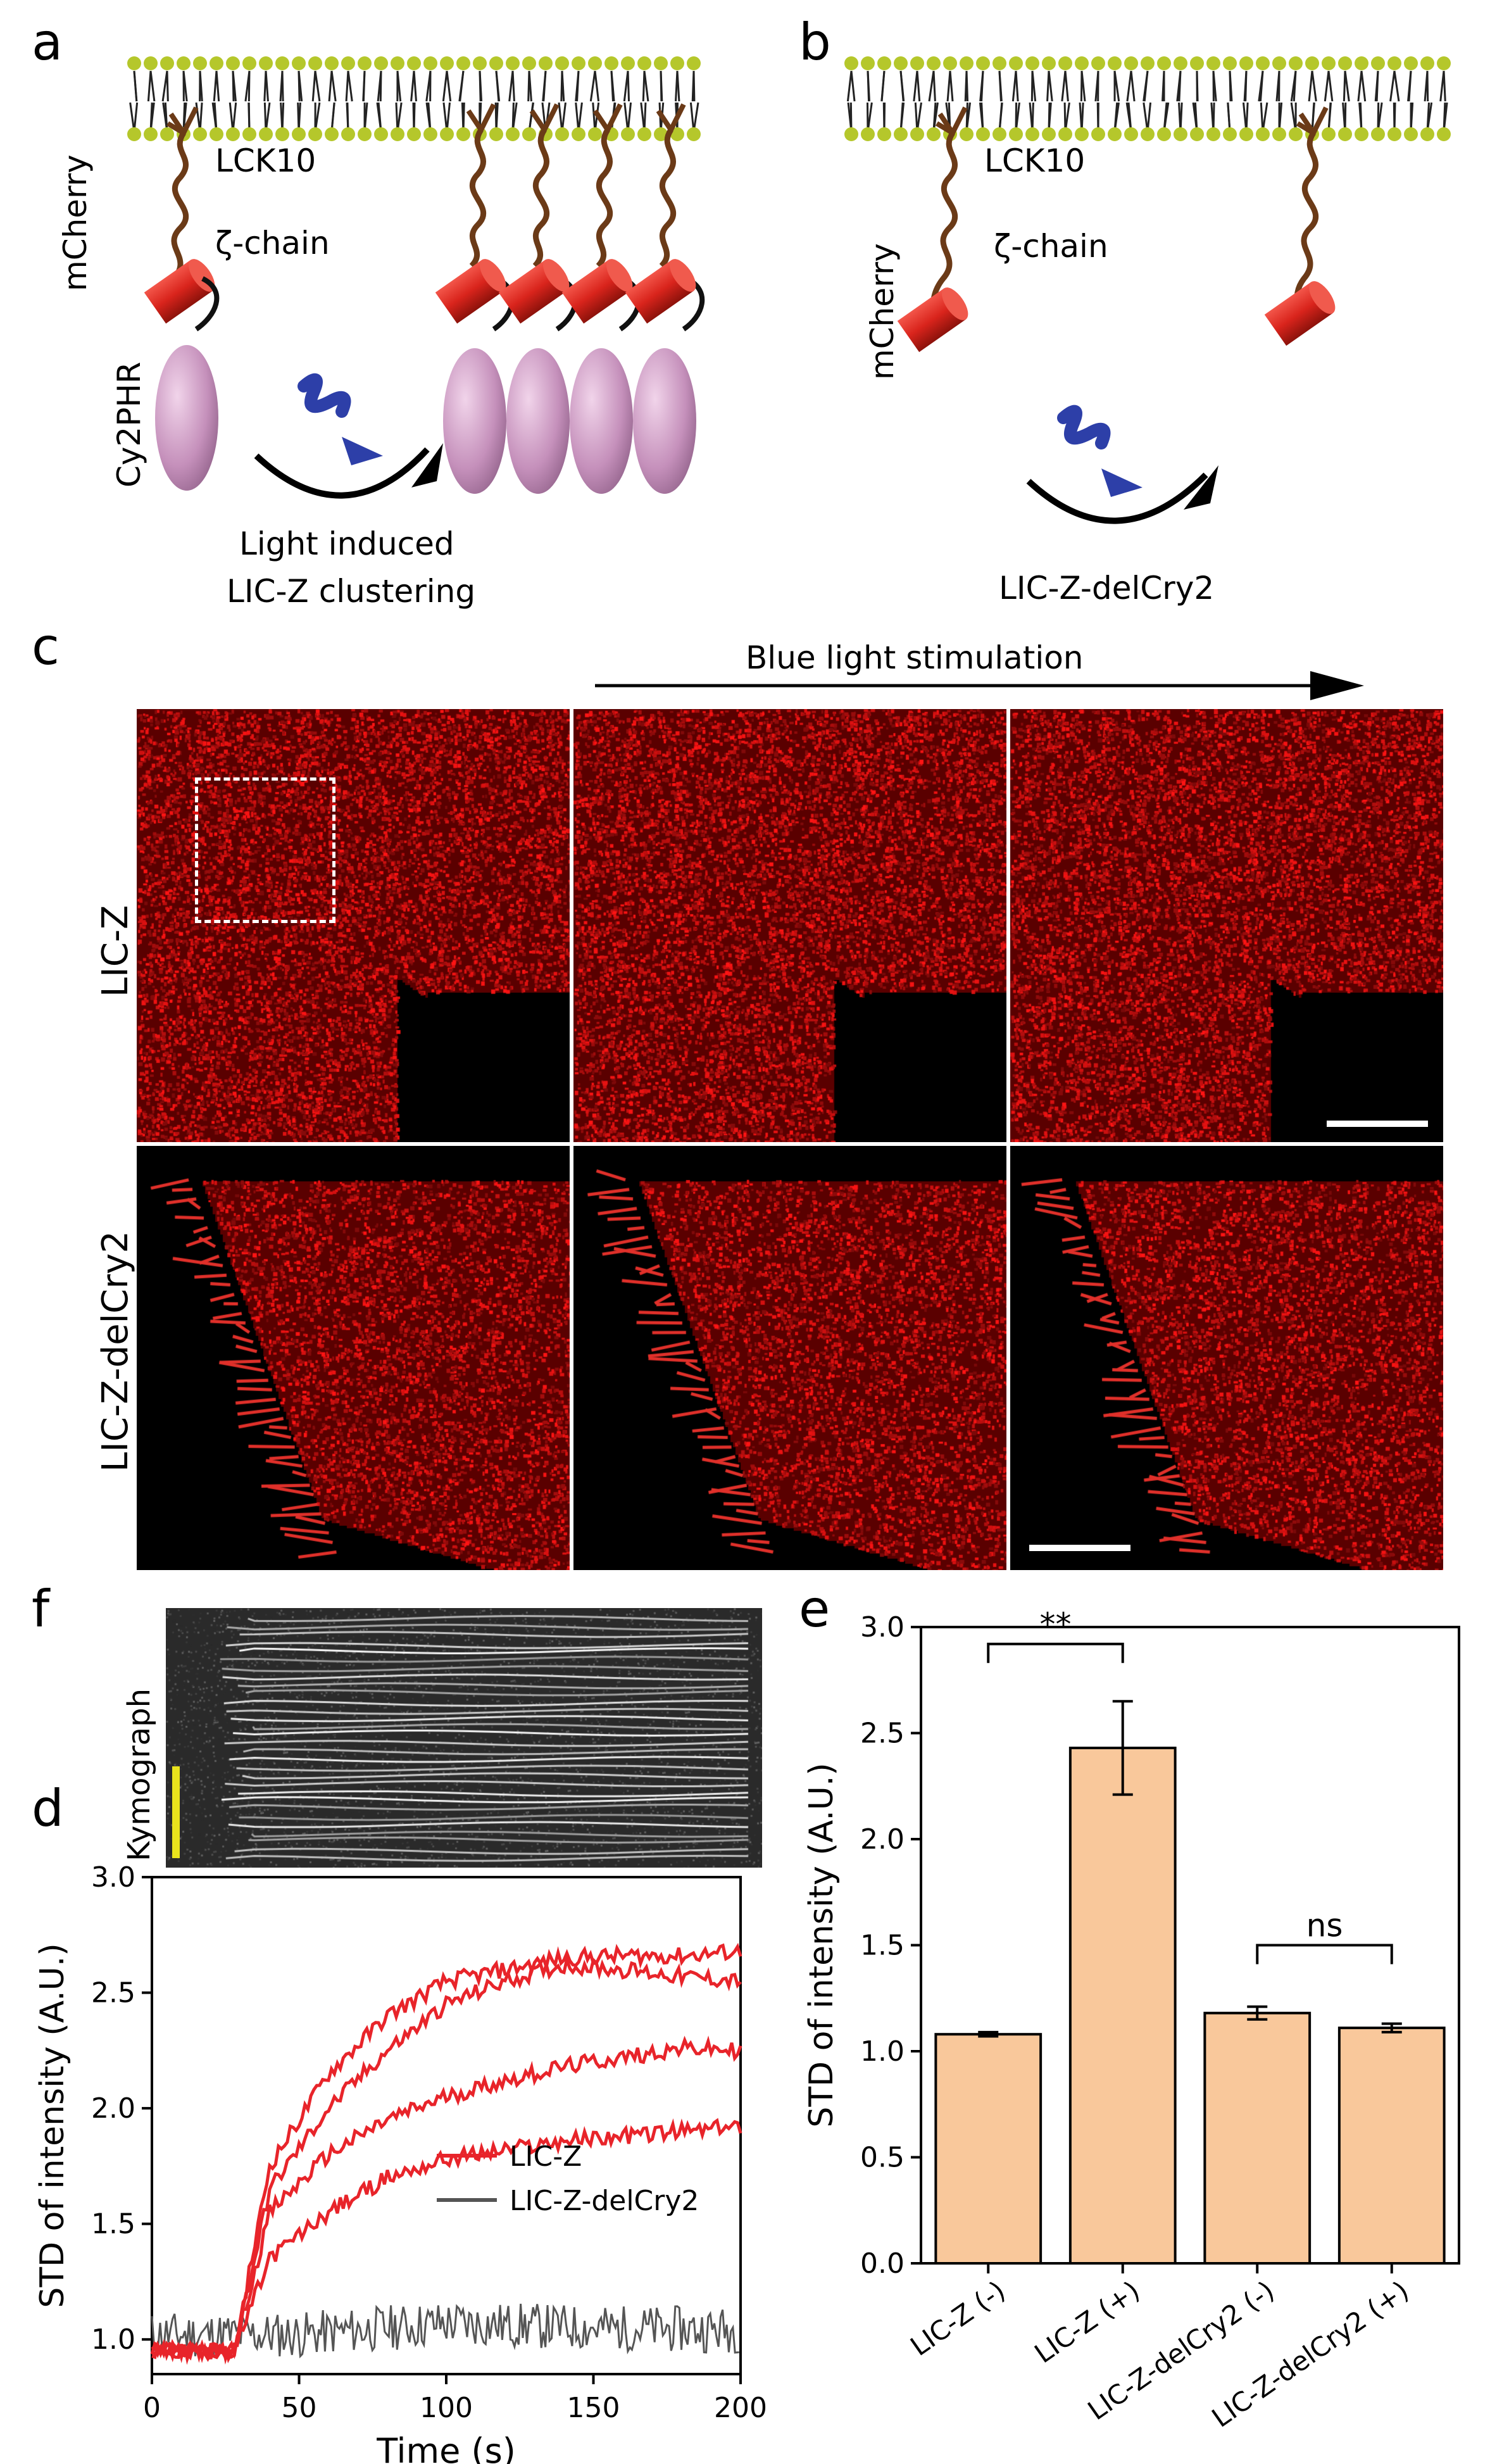 This screenshot has width=1509, height=2464. I want to click on roi-box, so click(265, 850).